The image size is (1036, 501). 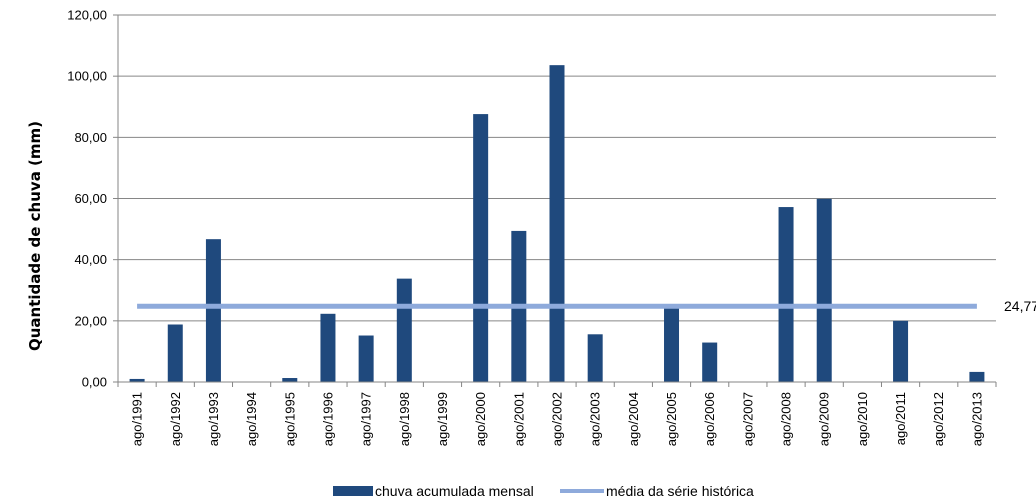 What do you see at coordinates (454, 491) in the screenshot?
I see `legend-bar-label: chuva acumulada mensal` at bounding box center [454, 491].